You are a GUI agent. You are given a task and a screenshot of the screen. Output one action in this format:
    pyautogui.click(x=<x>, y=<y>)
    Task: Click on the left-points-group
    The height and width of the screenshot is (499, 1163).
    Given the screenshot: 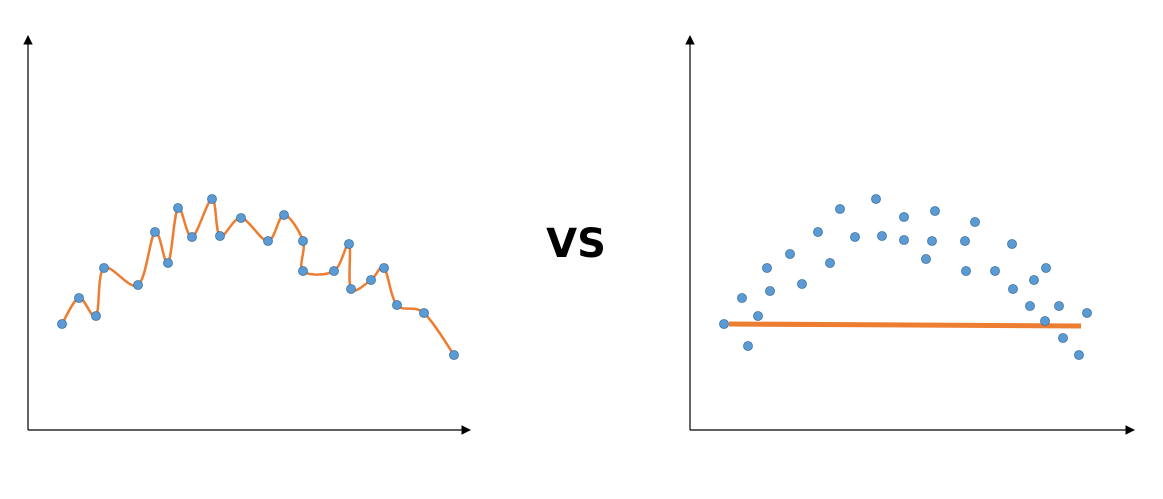 What is the action you would take?
    pyautogui.click(x=258, y=277)
    